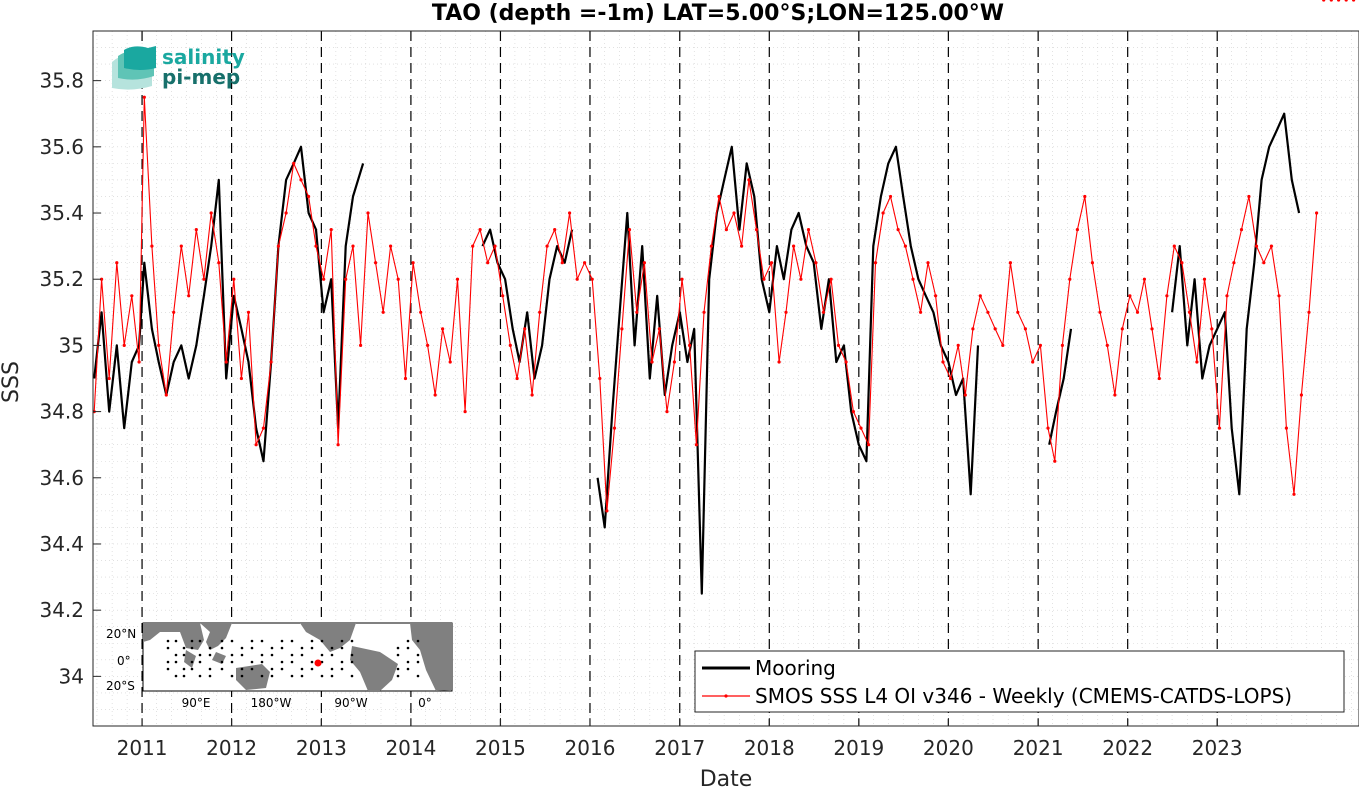 The image size is (1359, 790). Describe the element at coordinates (1038, 748) in the screenshot. I see `x-tick-label: 2021` at that location.